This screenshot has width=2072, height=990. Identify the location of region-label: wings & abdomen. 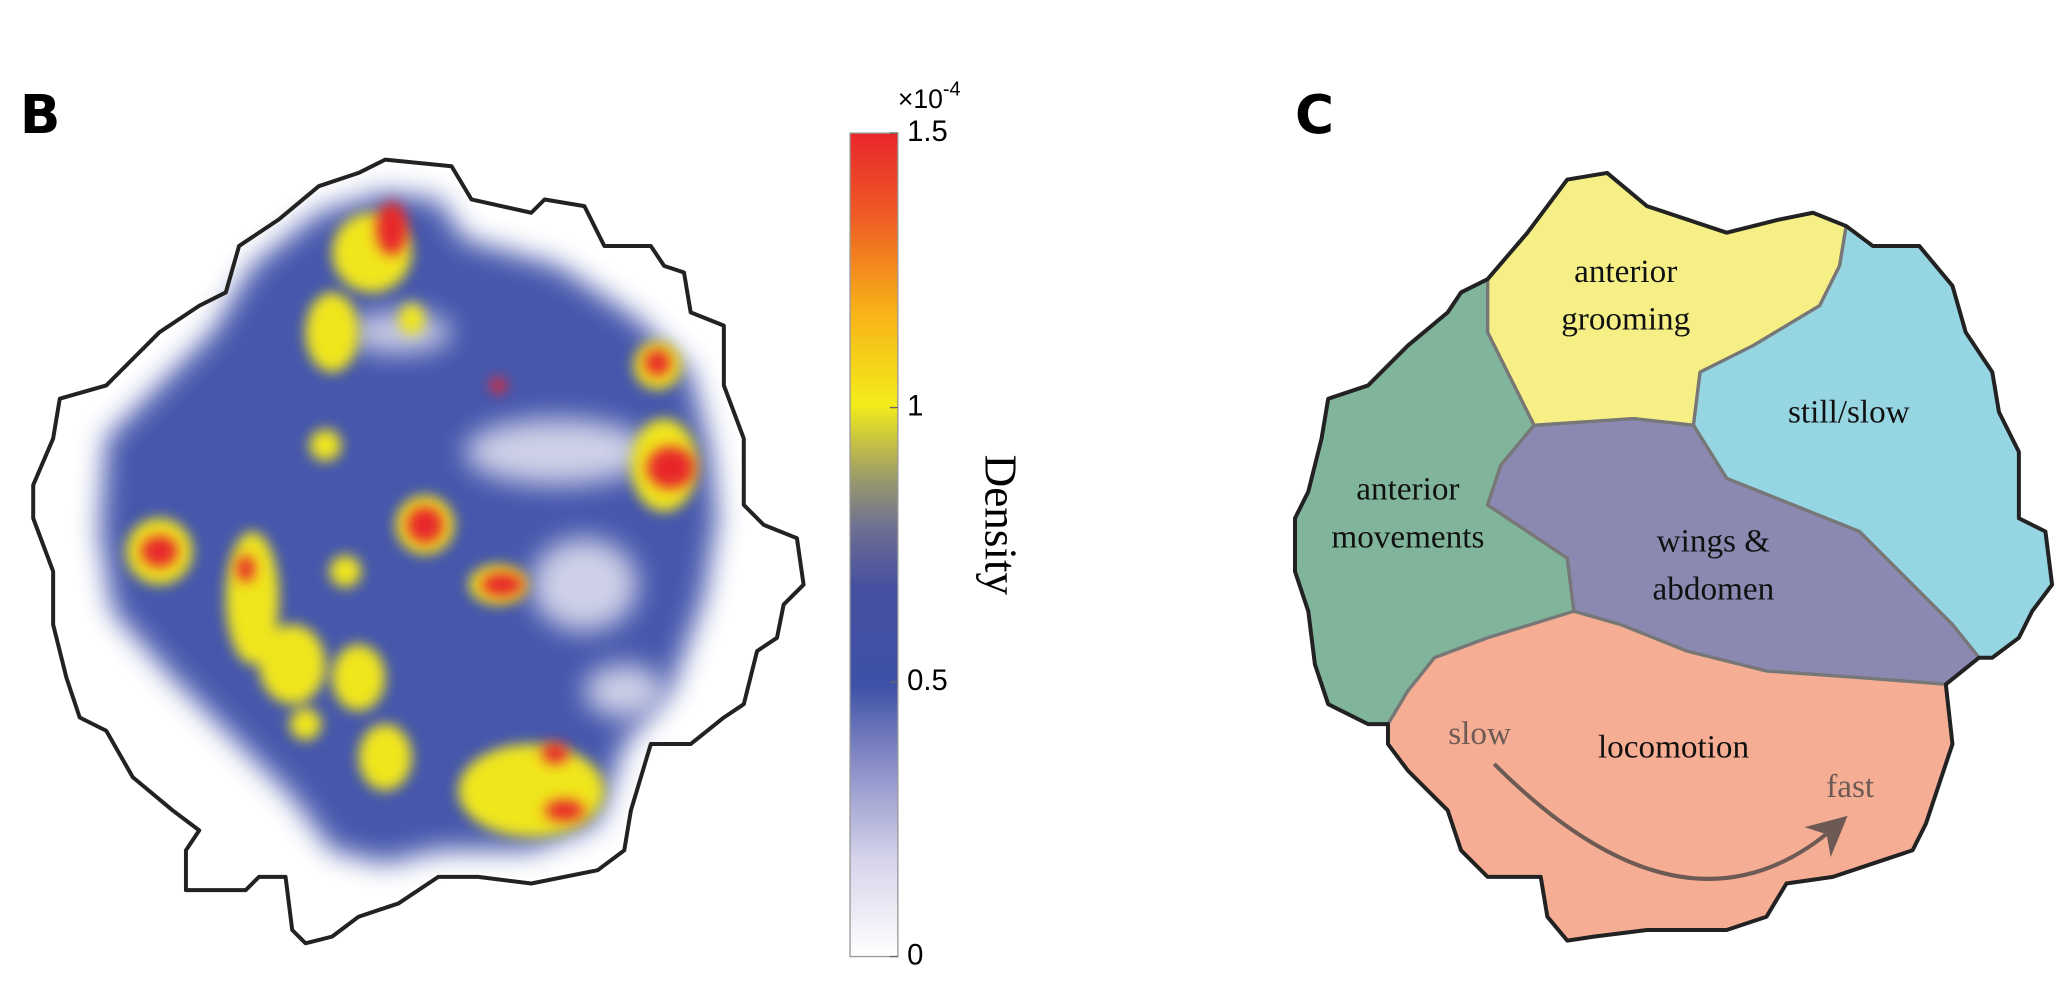
(1714, 564).